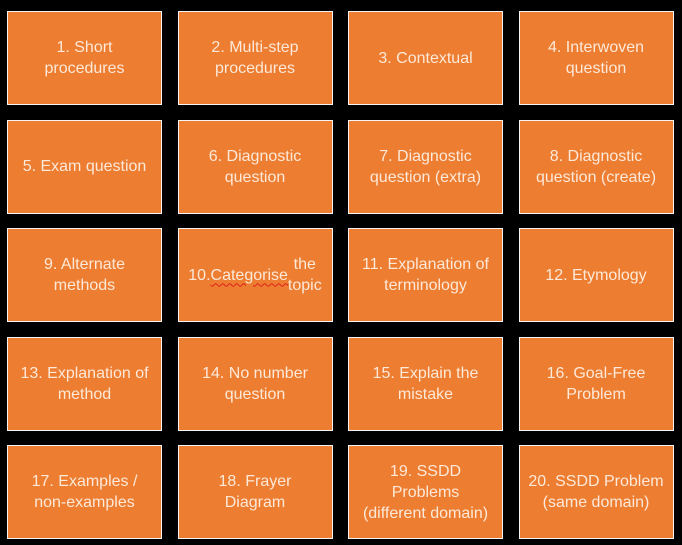 The width and height of the screenshot is (682, 545). What do you see at coordinates (255, 492) in the screenshot?
I see `activity-card-18: 18. Frayer Diagram` at bounding box center [255, 492].